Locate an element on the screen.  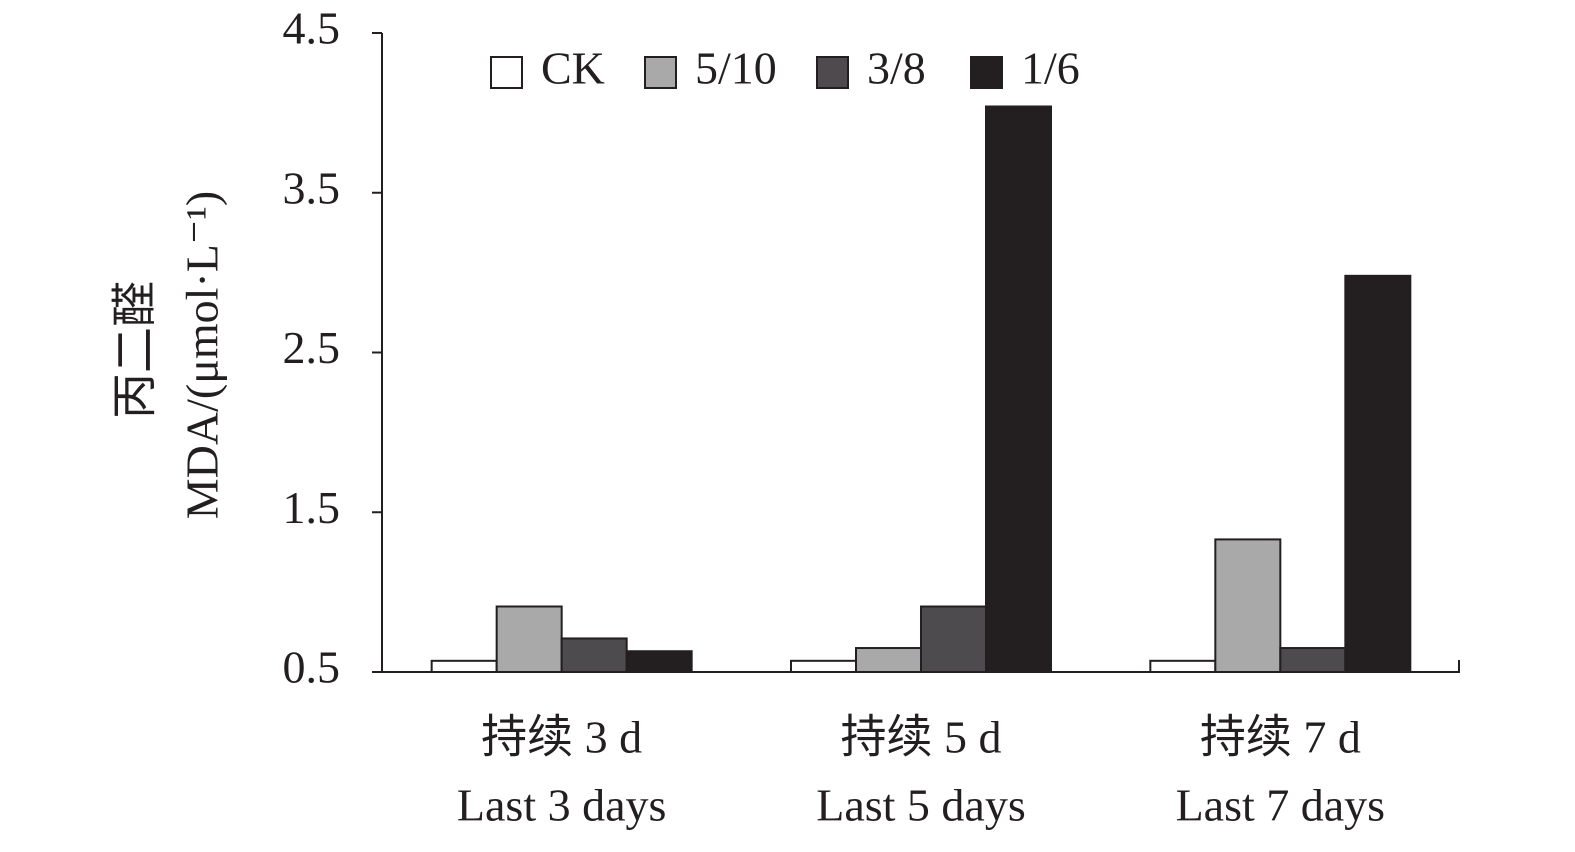
legend-label: 1/6 is located at coordinates (1050, 68).